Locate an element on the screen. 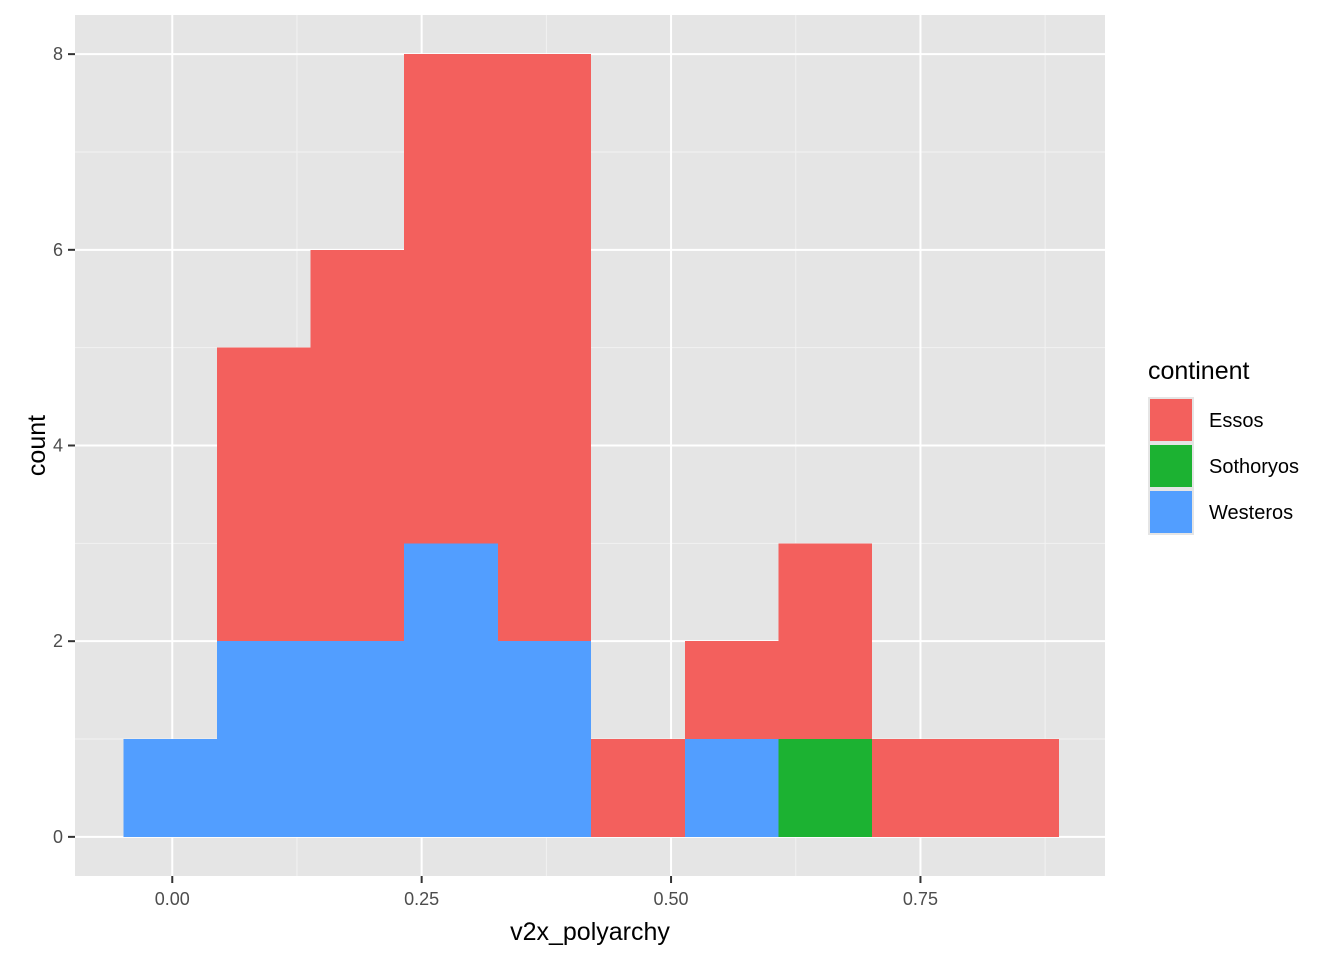 The image size is (1344, 960). legend-items: Essos Sothoryos Westeros is located at coordinates (1223, 466).